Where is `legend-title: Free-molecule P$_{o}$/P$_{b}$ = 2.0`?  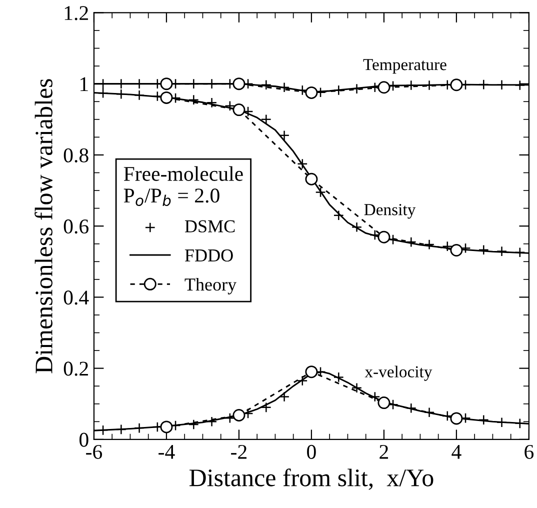
legend-title: Free-molecule P$_{o}$/P$_{b}$ = 2.0 is located at coordinates (183, 186).